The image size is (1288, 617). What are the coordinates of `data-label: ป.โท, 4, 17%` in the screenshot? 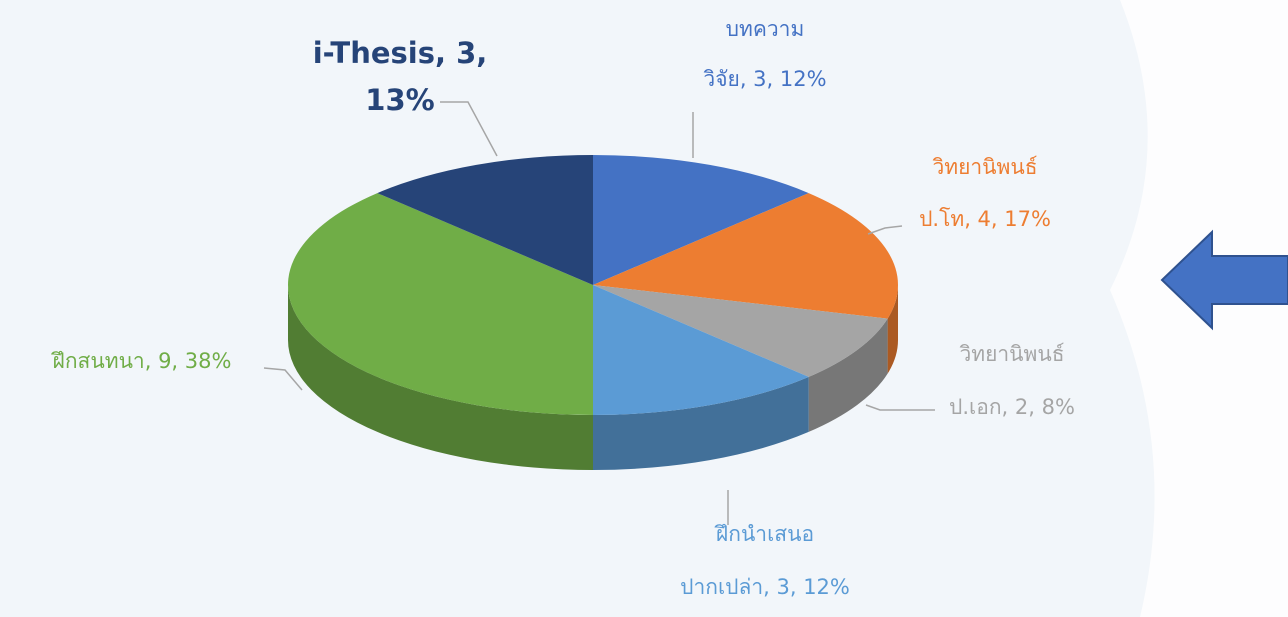 It's located at (985, 219).